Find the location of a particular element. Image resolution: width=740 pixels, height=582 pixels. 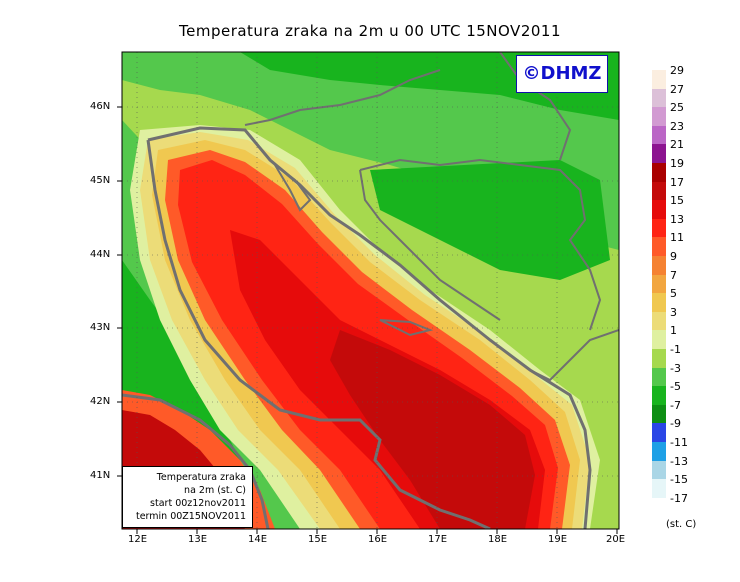

border-bosnia-south is located at coordinates (430, 245).